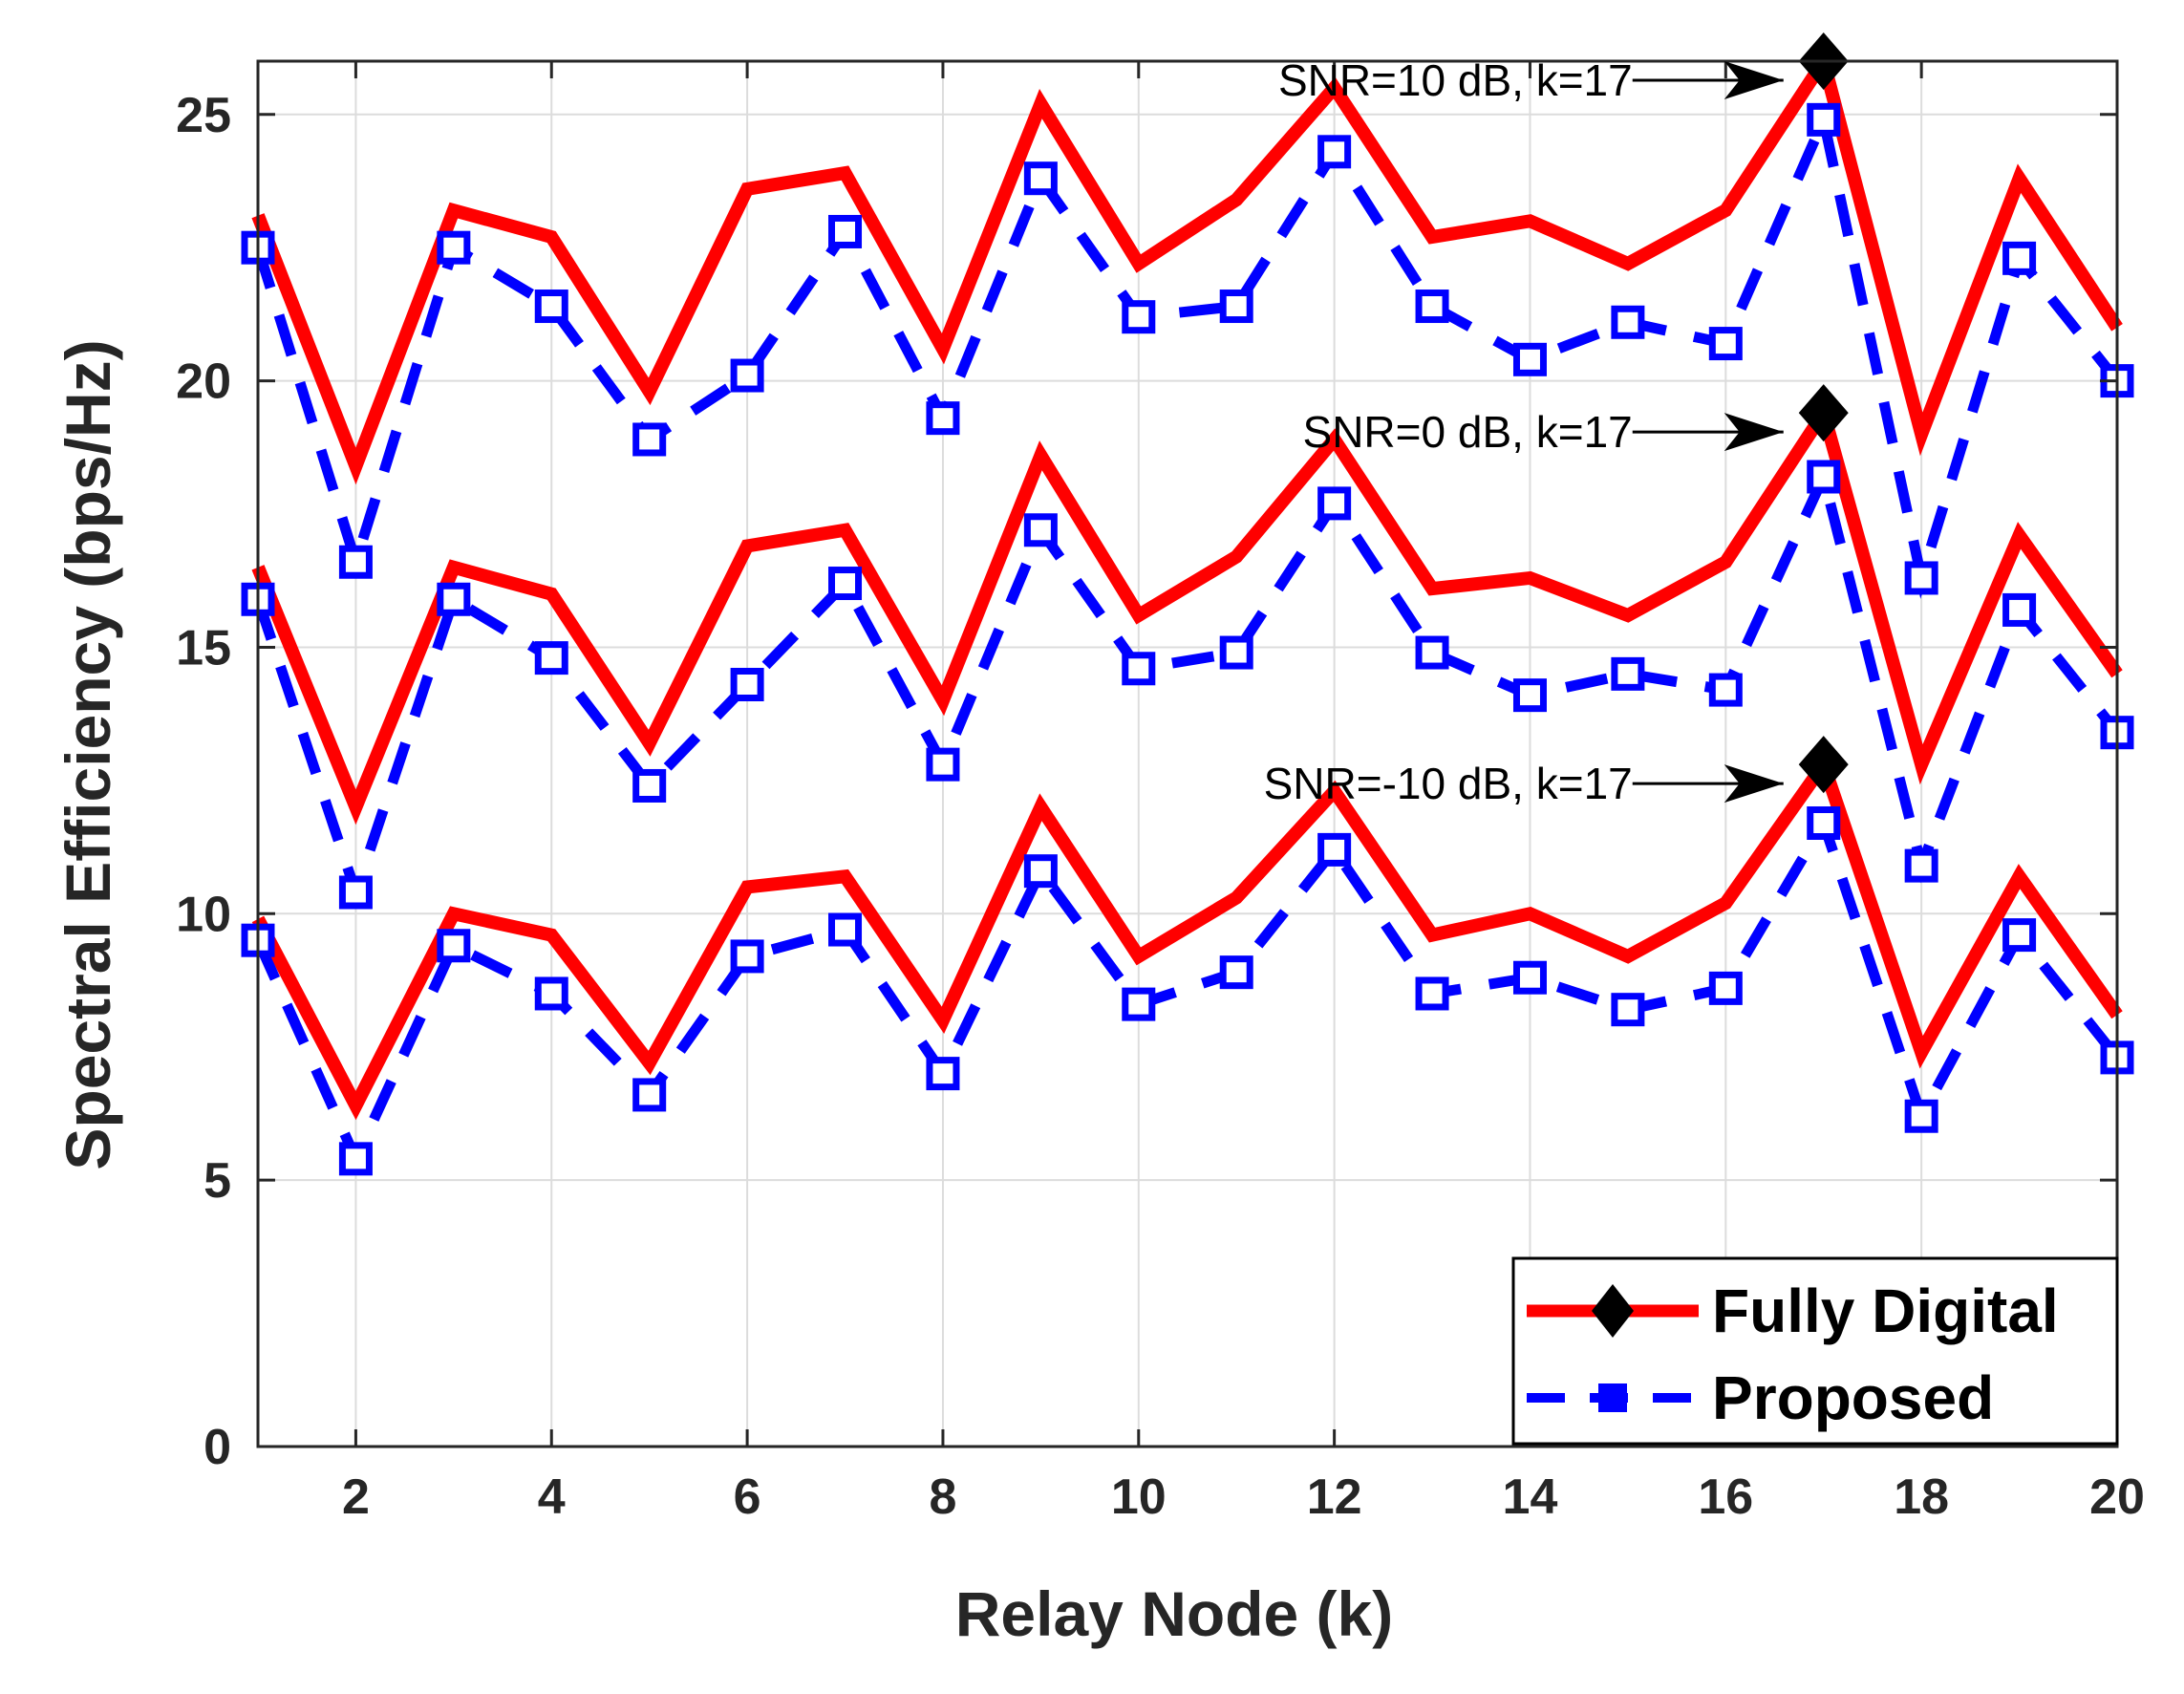 The image size is (2184, 1694). I want to click on annotation-label: SNR=0 dB, k=17, so click(1468, 432).